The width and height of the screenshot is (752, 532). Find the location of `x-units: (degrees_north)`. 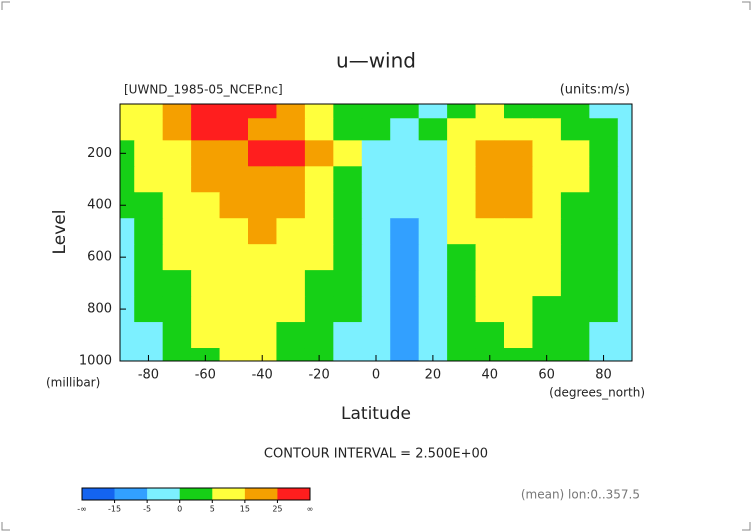

x-units: (degrees_north) is located at coordinates (597, 393).